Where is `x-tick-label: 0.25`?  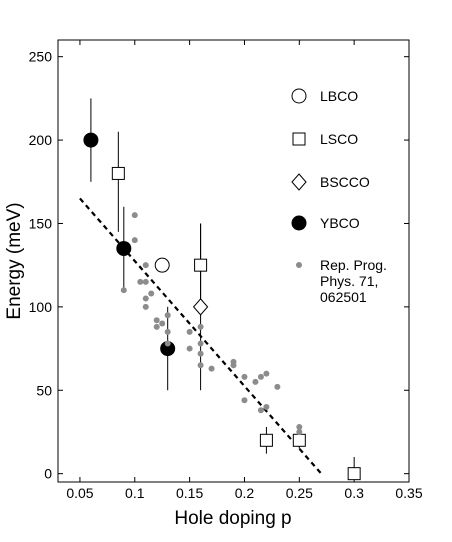
x-tick-label: 0.25 is located at coordinates (299, 493).